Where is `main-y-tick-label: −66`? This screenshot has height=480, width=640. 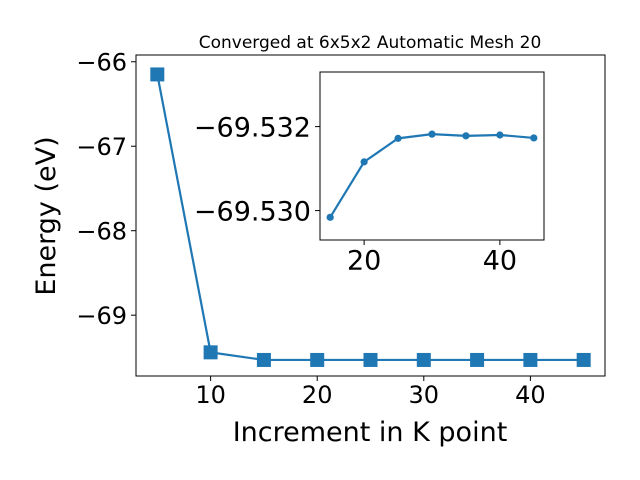 main-y-tick-label: −66 is located at coordinates (101, 62).